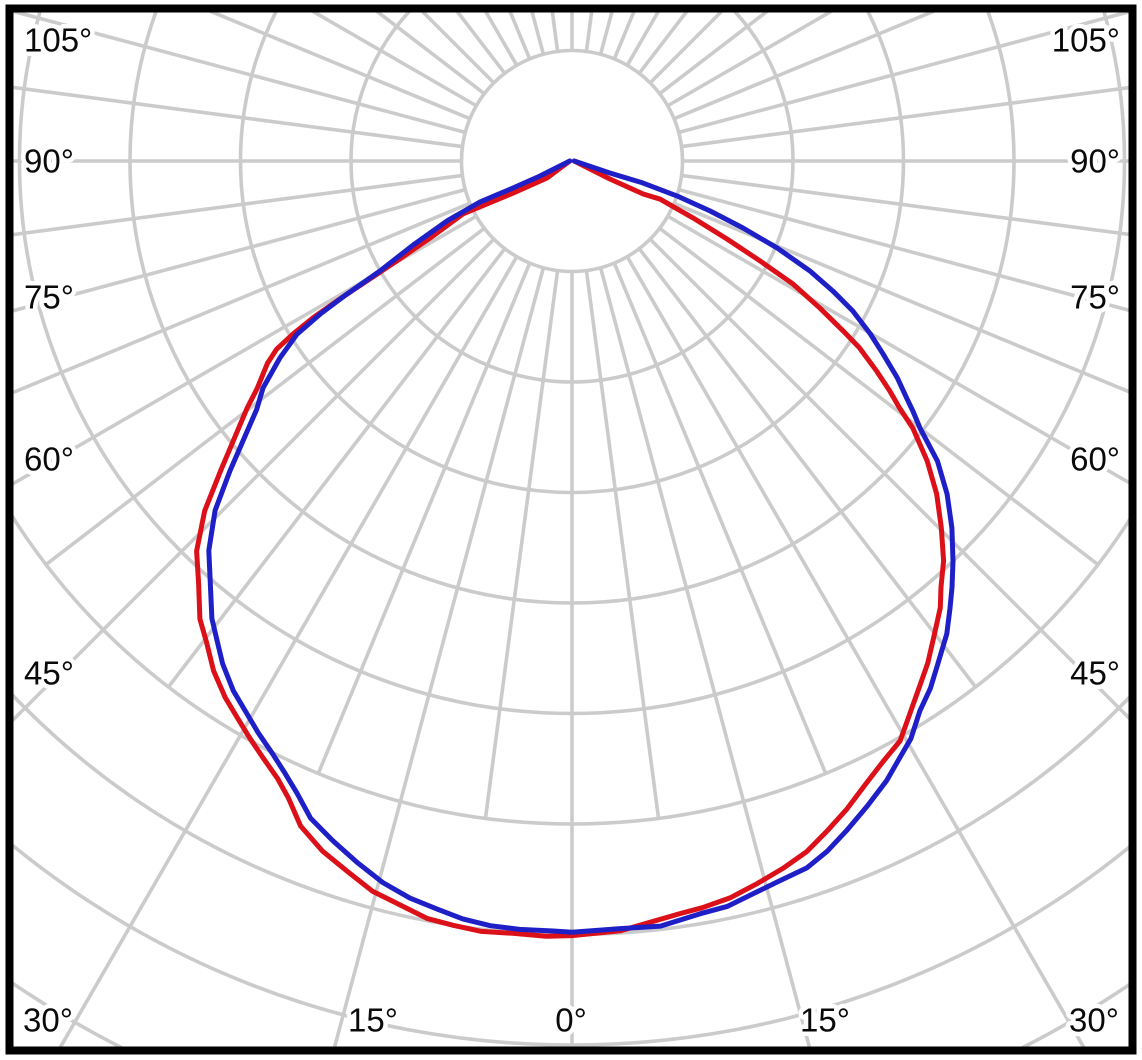 This screenshot has width=1142, height=1060. I want to click on angle-label-bottom-0: 30°, so click(48, 1020).